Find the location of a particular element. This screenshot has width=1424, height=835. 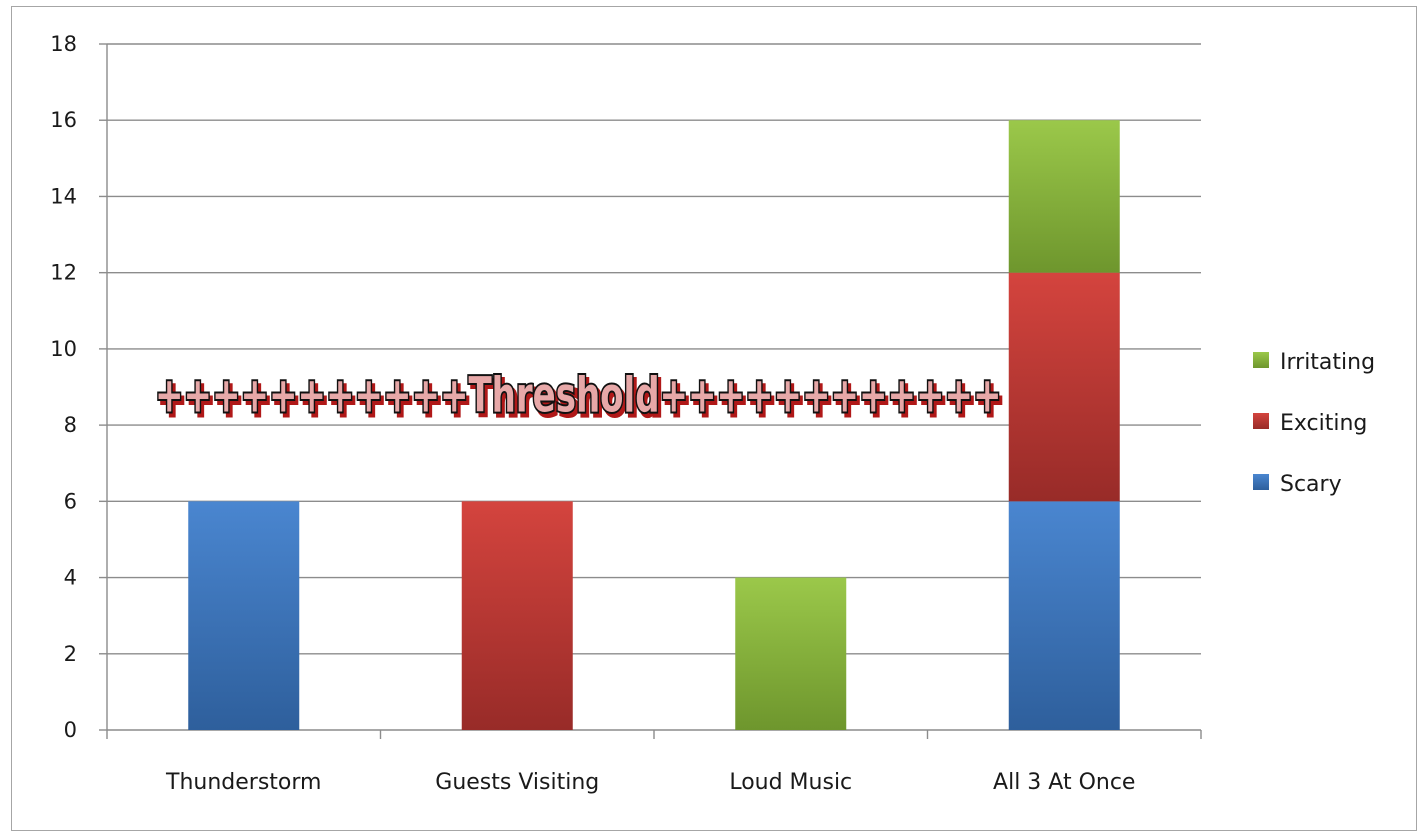

legend-label-exciting: Exciting is located at coordinates (1323, 423).